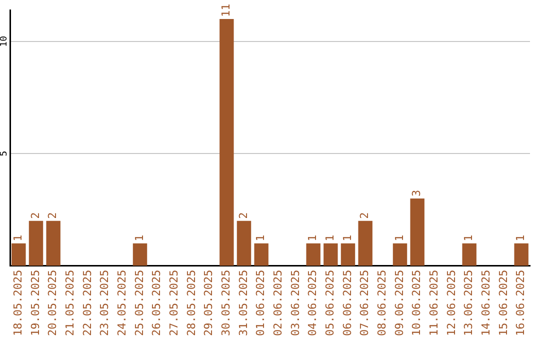 The height and width of the screenshot is (340, 540). I want to click on x-tick-label: 23.05.2025, so click(105, 303).